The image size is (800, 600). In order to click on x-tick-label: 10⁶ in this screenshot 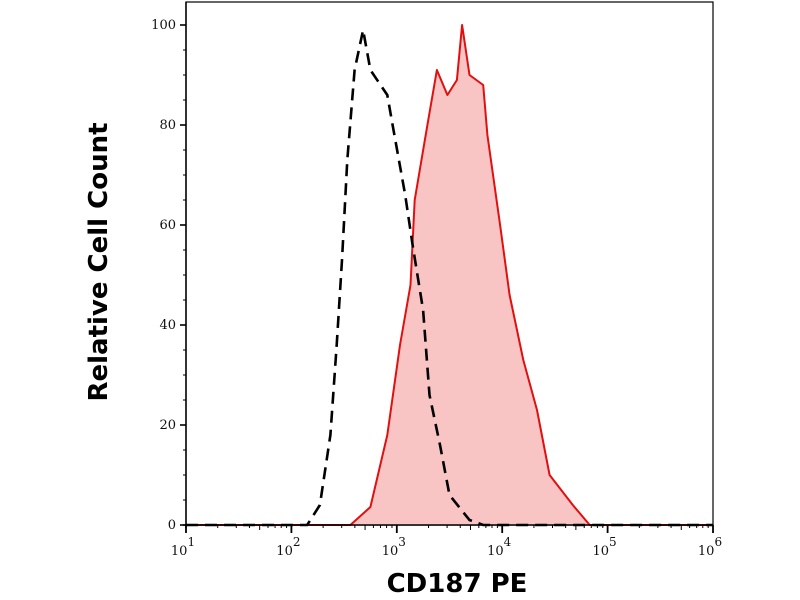, I will do `click(710, 547)`.